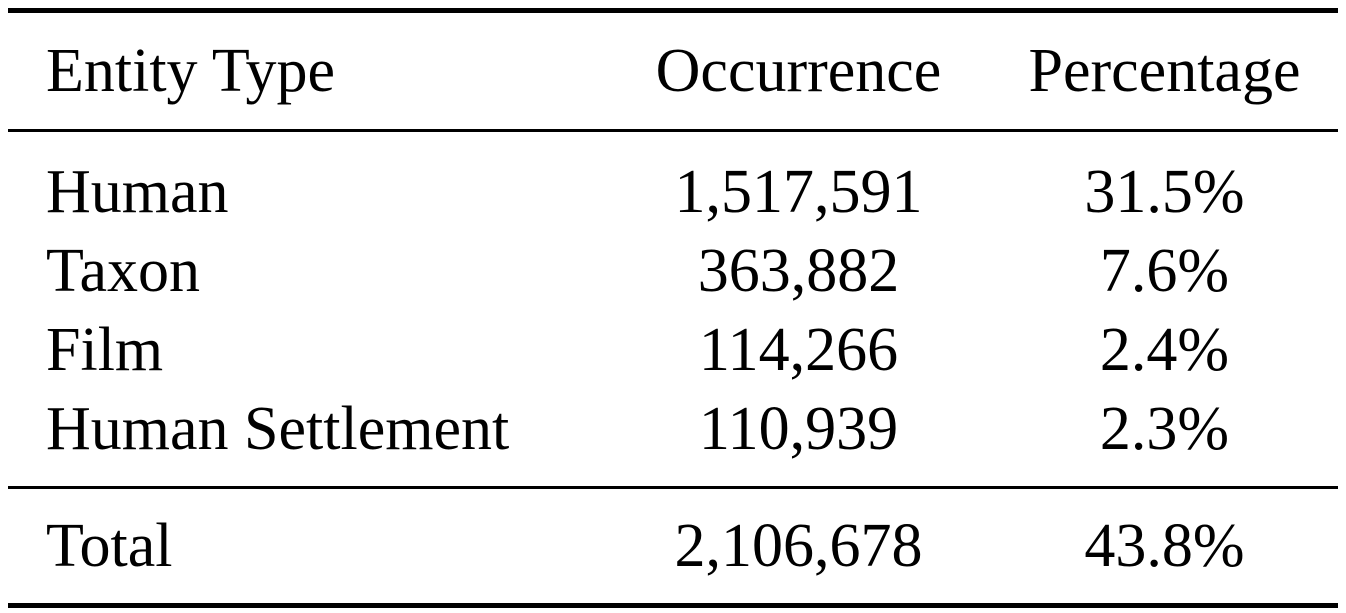 The width and height of the screenshot is (1346, 613). I want to click on table-row: Taxon 363,882 7.6%, so click(673, 270).